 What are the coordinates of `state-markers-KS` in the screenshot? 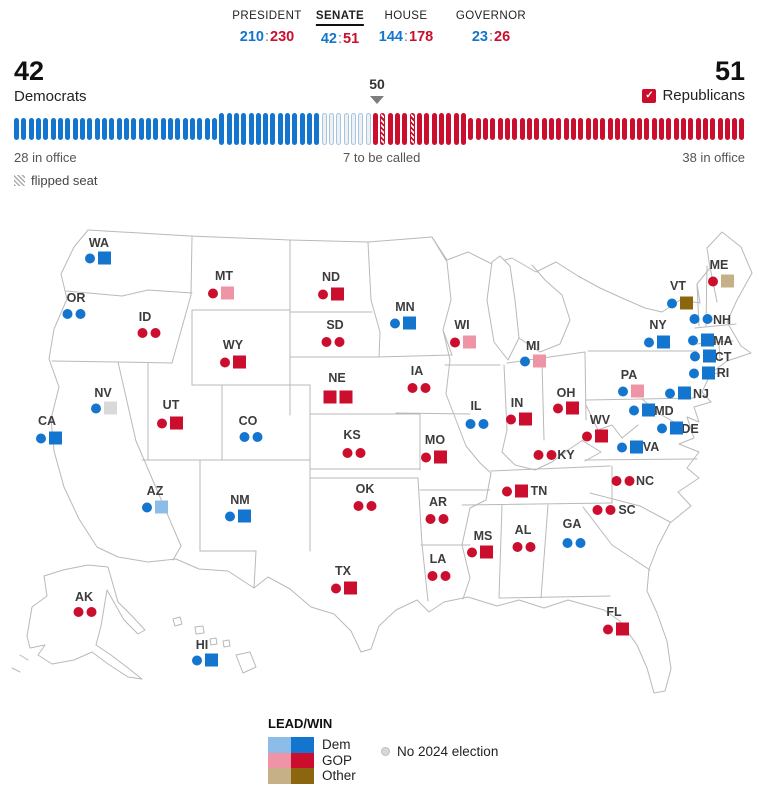 It's located at (354, 453).